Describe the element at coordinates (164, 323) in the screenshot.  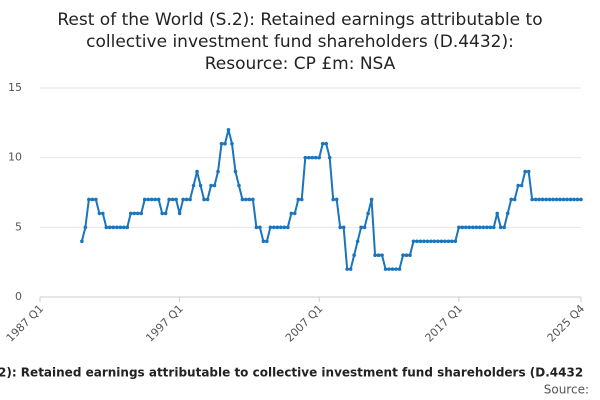
I see `x-tick-label: 1997 Q1` at that location.